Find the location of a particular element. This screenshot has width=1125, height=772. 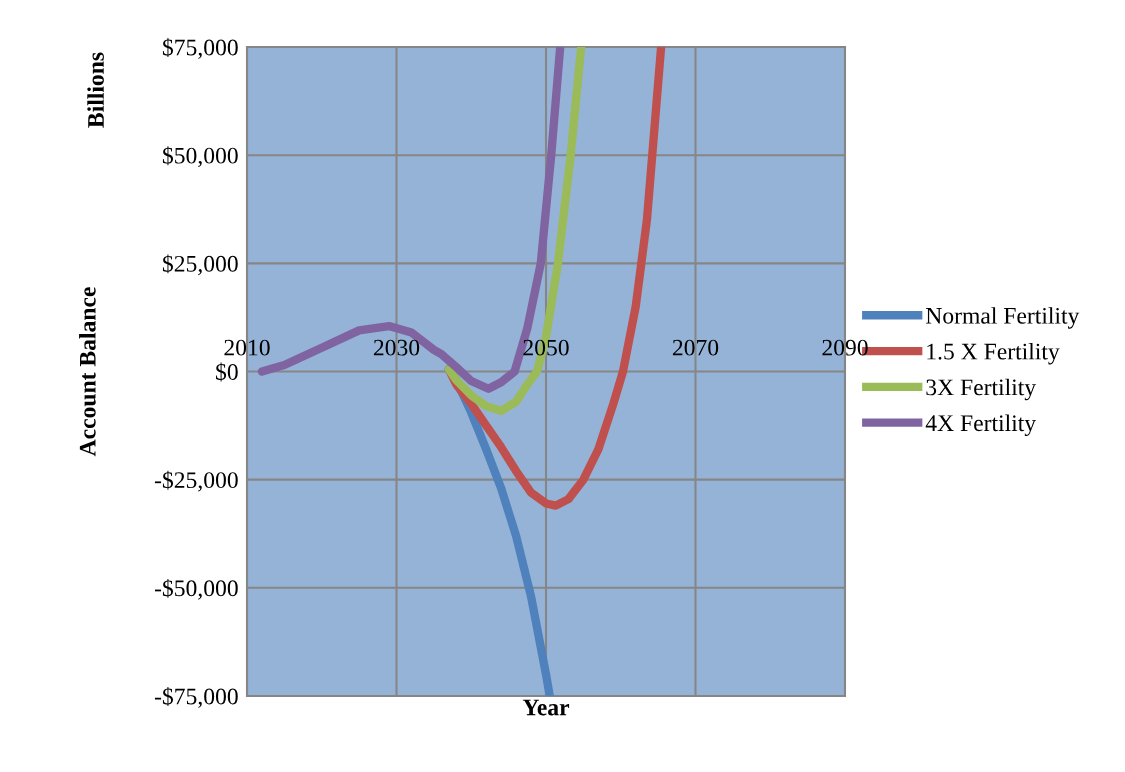

y-tick-label: -$75,000 is located at coordinates (196, 697).